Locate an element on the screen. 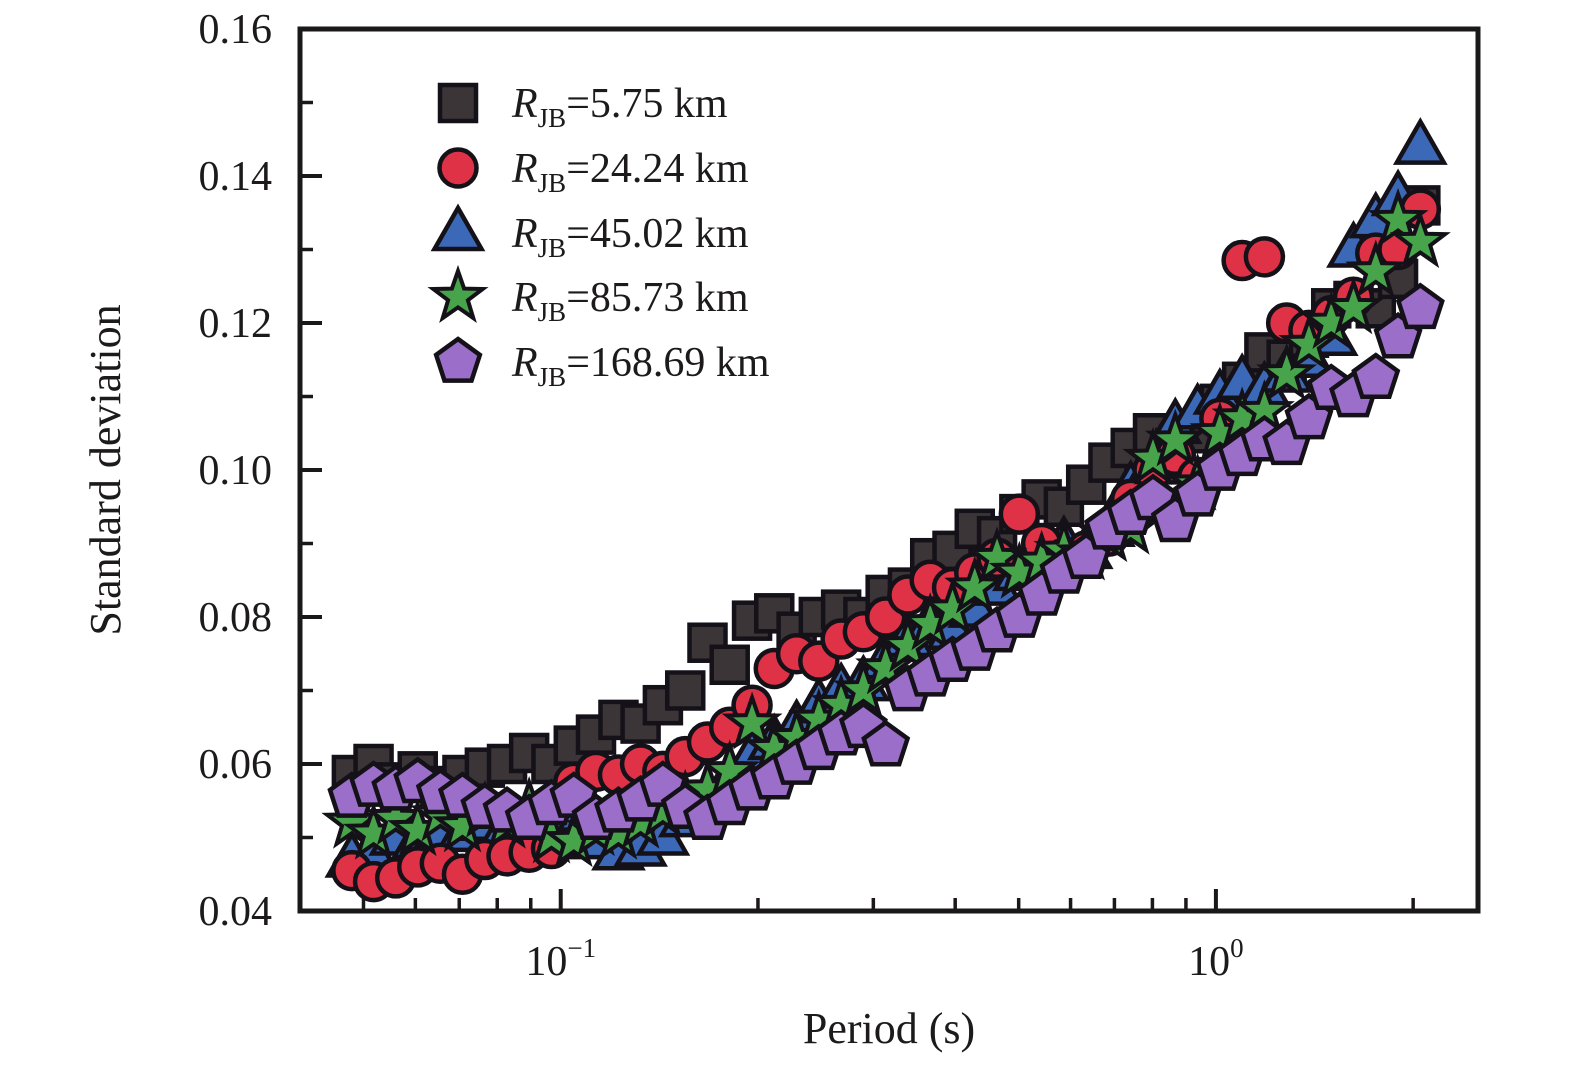 The image size is (1575, 1073). legend-label: RJB=5.75 km is located at coordinates (619, 107).